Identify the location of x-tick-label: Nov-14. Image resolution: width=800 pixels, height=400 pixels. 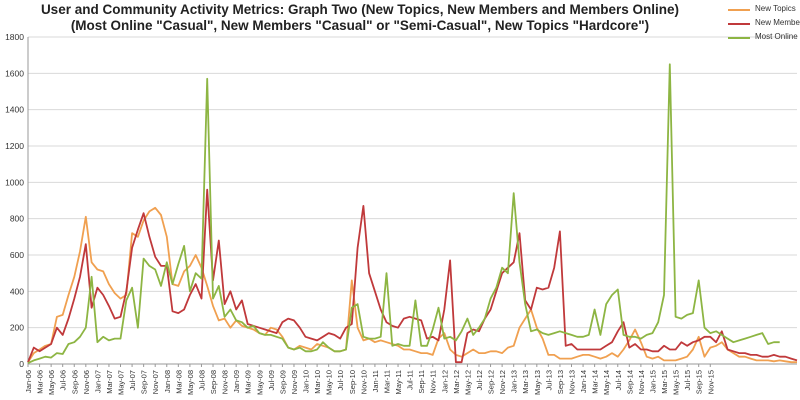
(641, 382).